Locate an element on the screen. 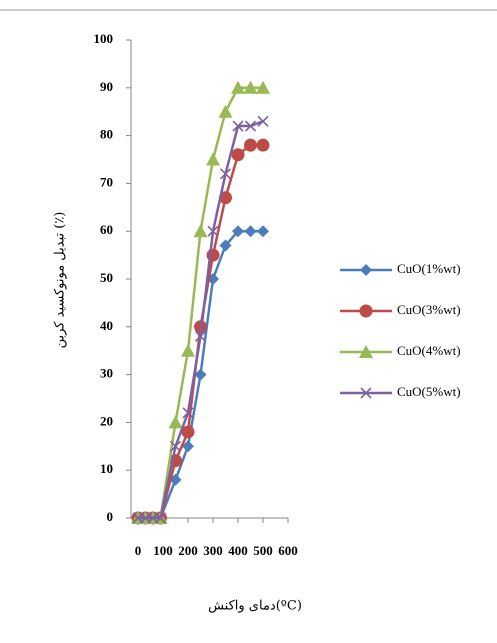 This screenshot has width=497, height=643. y-tick-label: 60 is located at coordinates (106, 229).